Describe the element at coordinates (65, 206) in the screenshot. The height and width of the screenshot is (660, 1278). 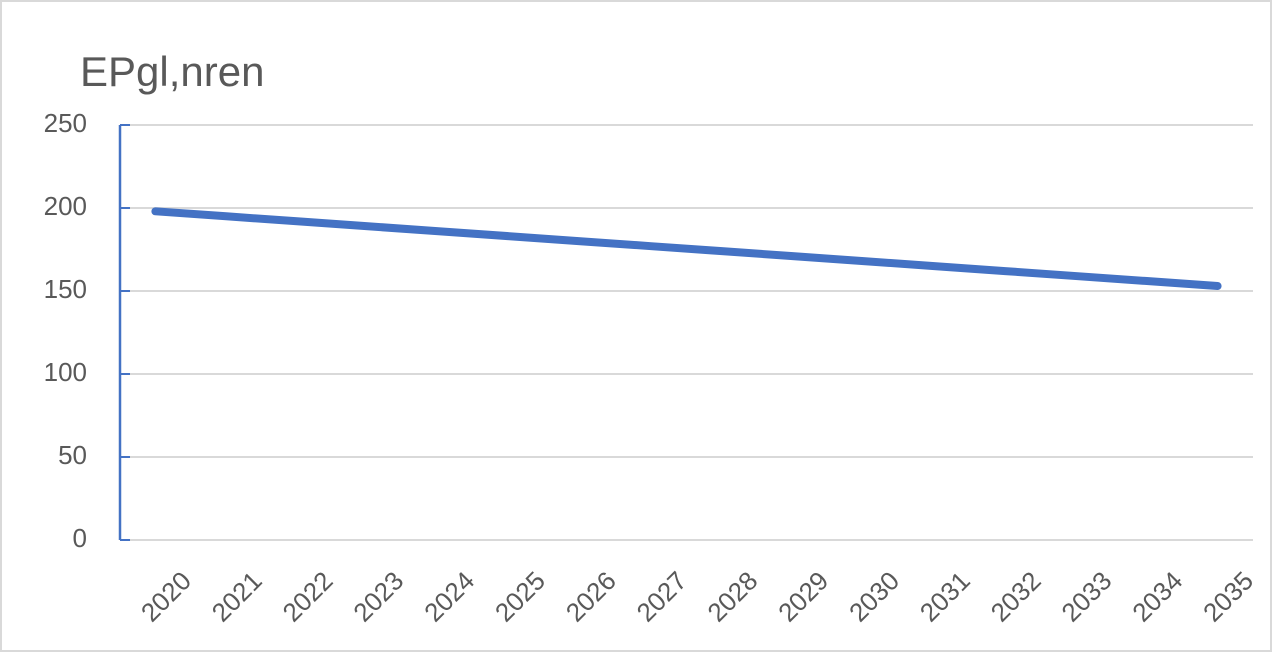
I see `y-tick-label: 200` at that location.